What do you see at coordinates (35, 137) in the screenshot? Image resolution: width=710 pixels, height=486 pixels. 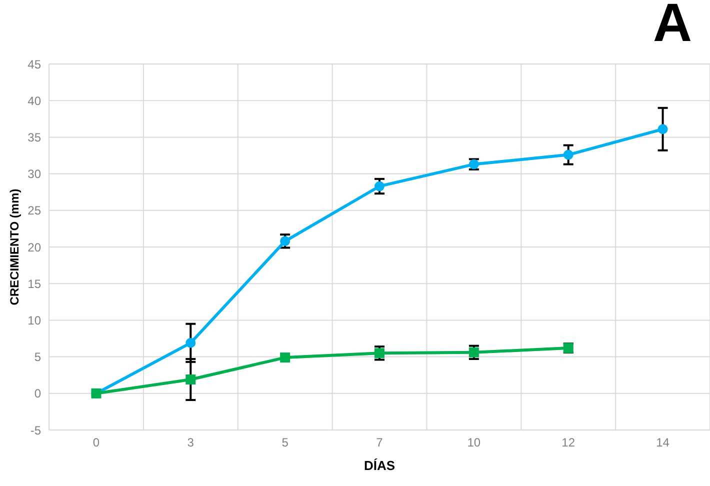 I see `y-tick-label: 35` at bounding box center [35, 137].